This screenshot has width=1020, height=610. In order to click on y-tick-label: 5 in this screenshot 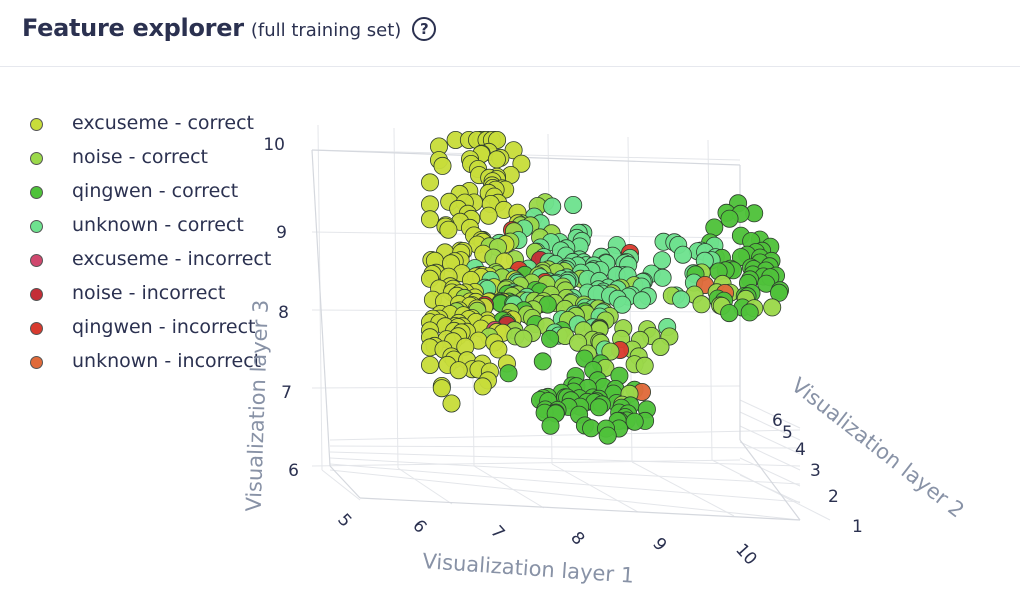, I will do `click(787, 433)`.